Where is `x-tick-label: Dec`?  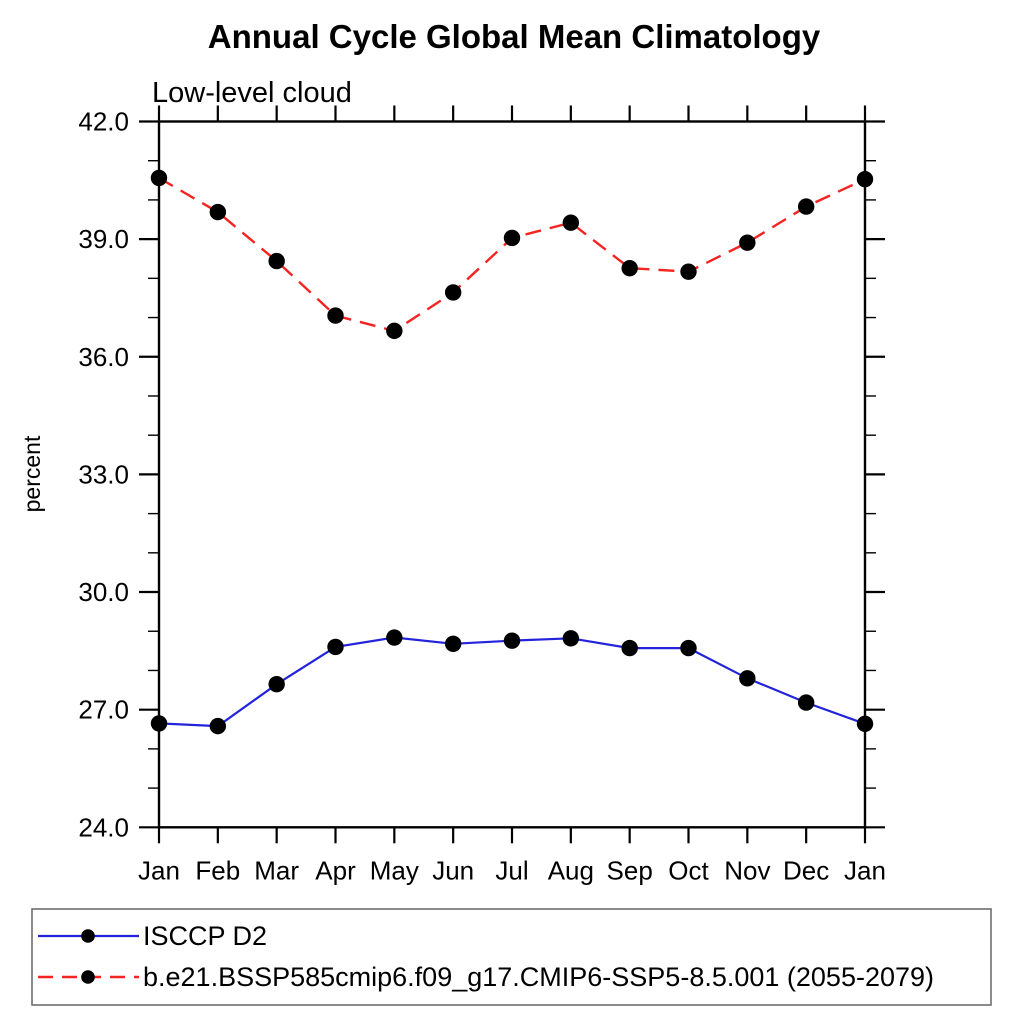 x-tick-label: Dec is located at coordinates (806, 870).